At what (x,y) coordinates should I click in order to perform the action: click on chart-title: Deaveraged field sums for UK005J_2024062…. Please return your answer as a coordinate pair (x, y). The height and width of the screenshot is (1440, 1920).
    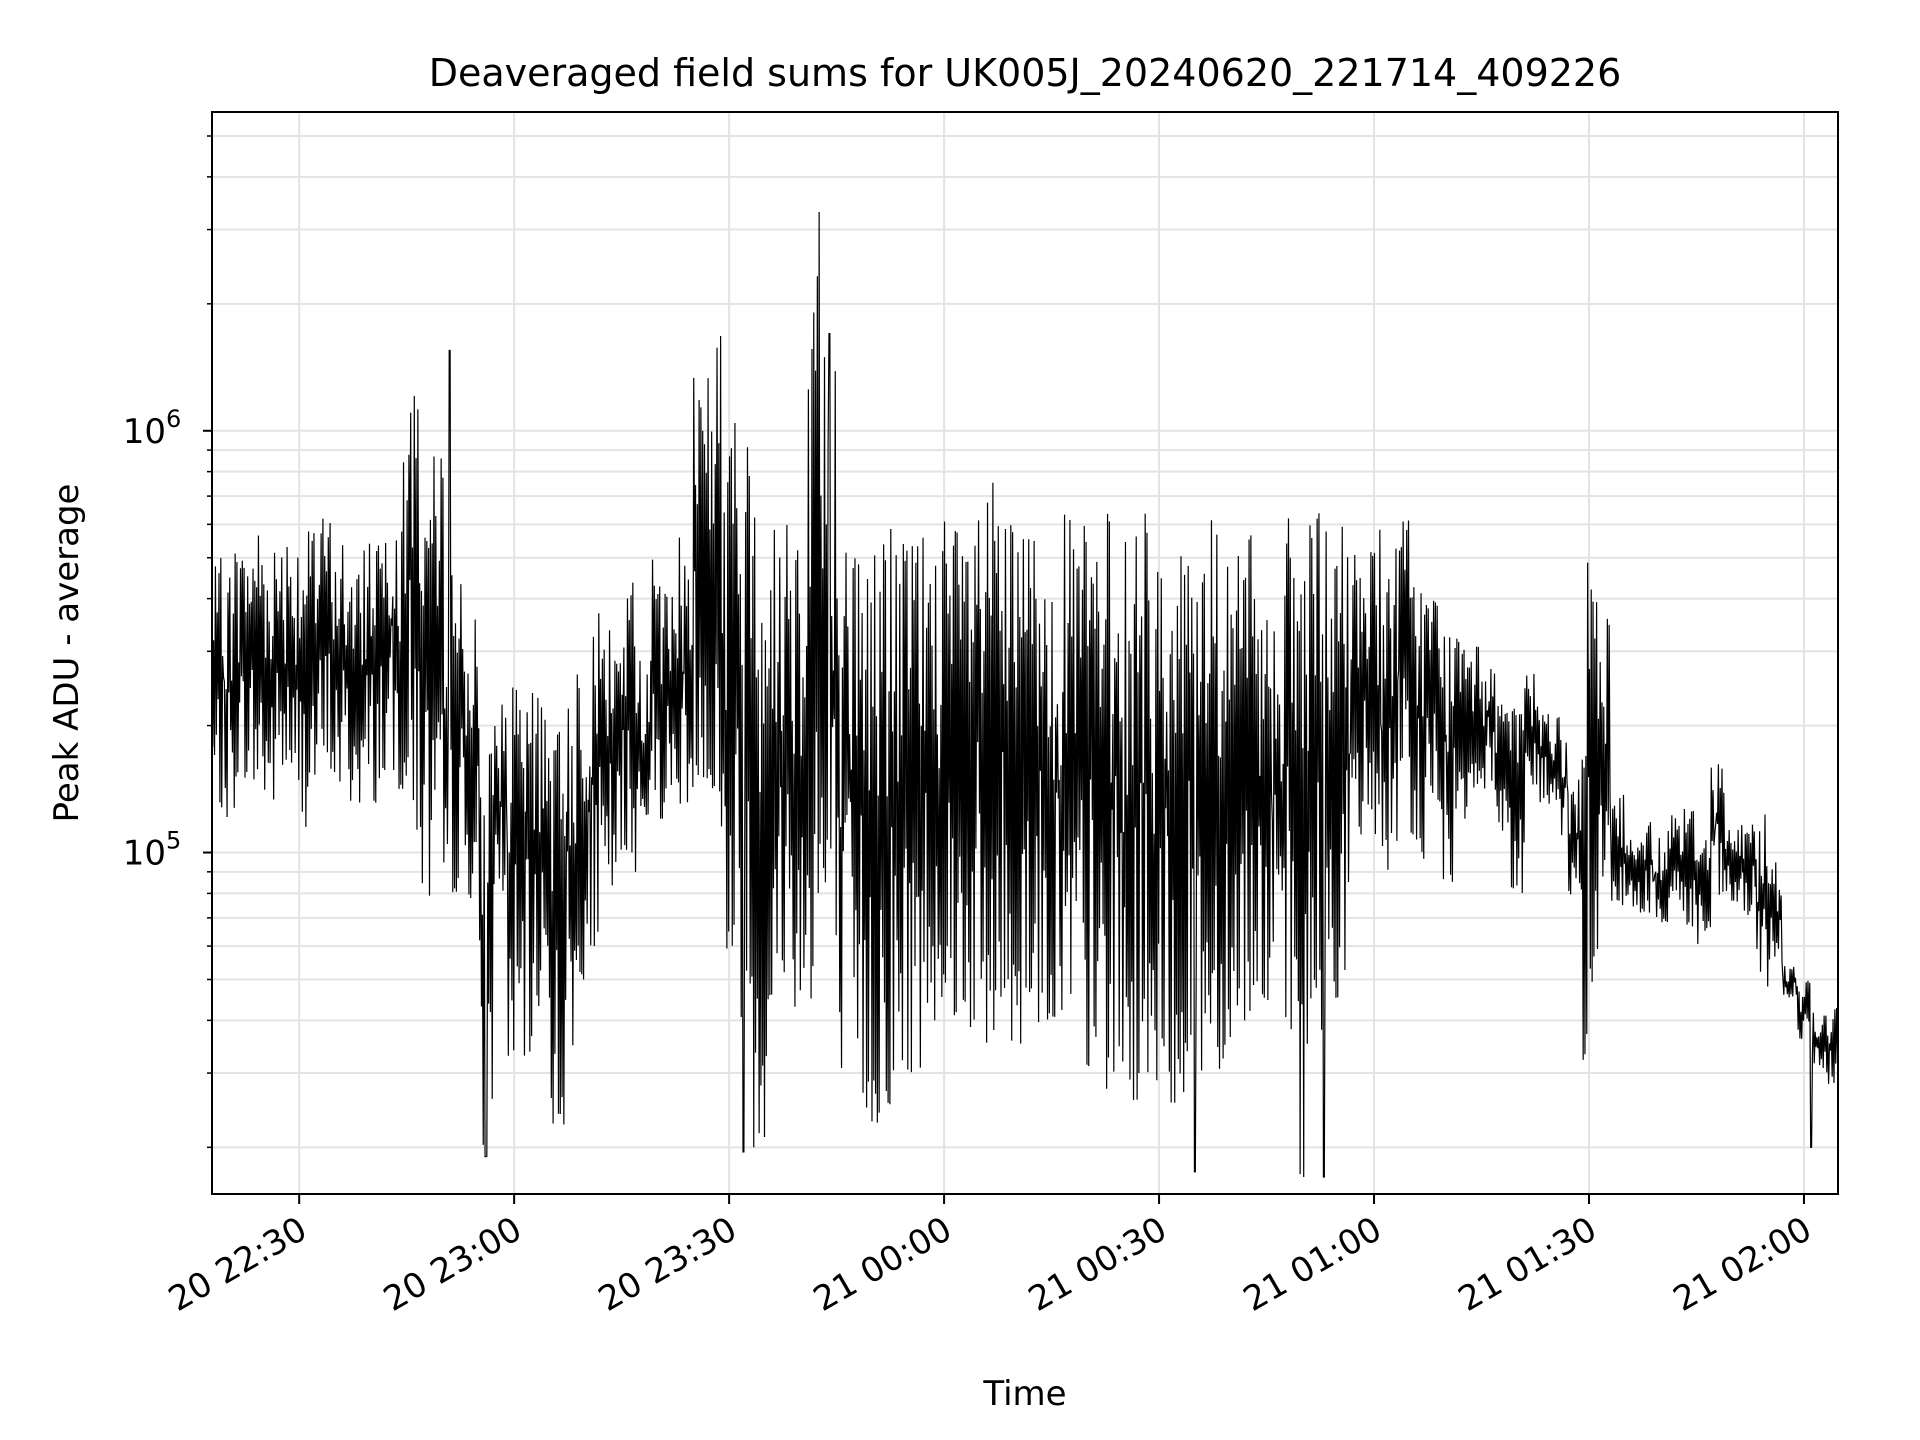
    Looking at the image, I should click on (1025, 73).